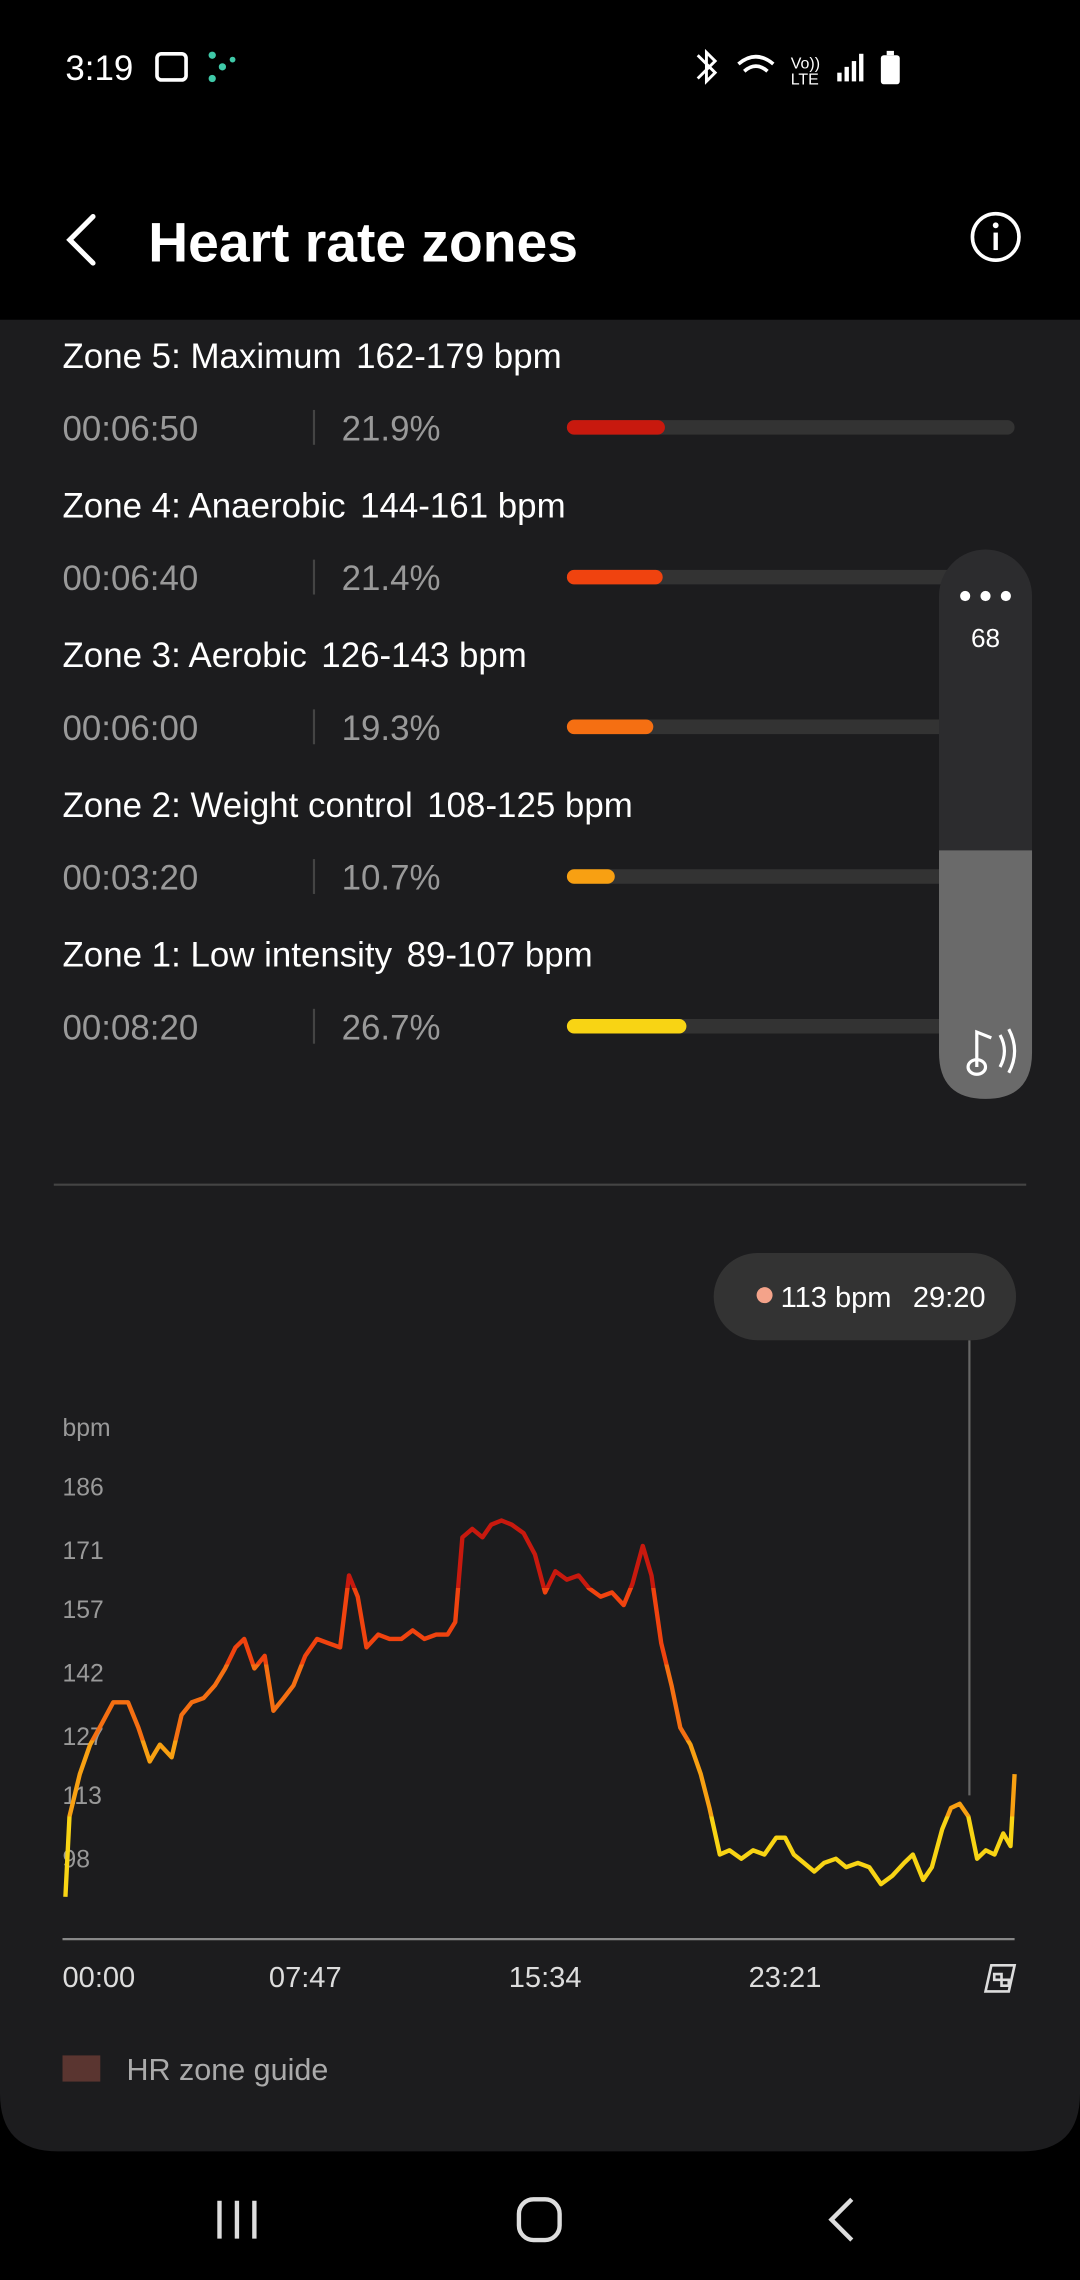 The width and height of the screenshot is (1080, 2280). Describe the element at coordinates (83, 1551) in the screenshot. I see `y-tick-label: 171` at that location.